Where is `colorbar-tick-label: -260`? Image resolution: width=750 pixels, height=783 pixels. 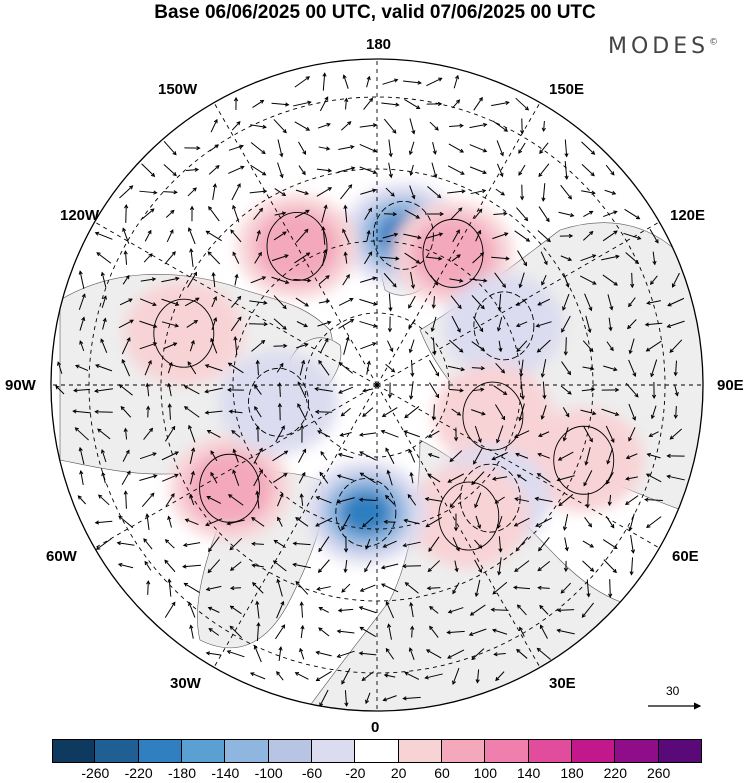
colorbar-tick-label: -260 is located at coordinates (95, 773).